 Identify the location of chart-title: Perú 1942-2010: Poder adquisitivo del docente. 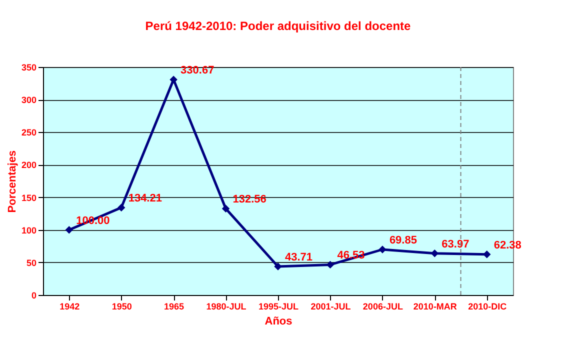
(278, 26).